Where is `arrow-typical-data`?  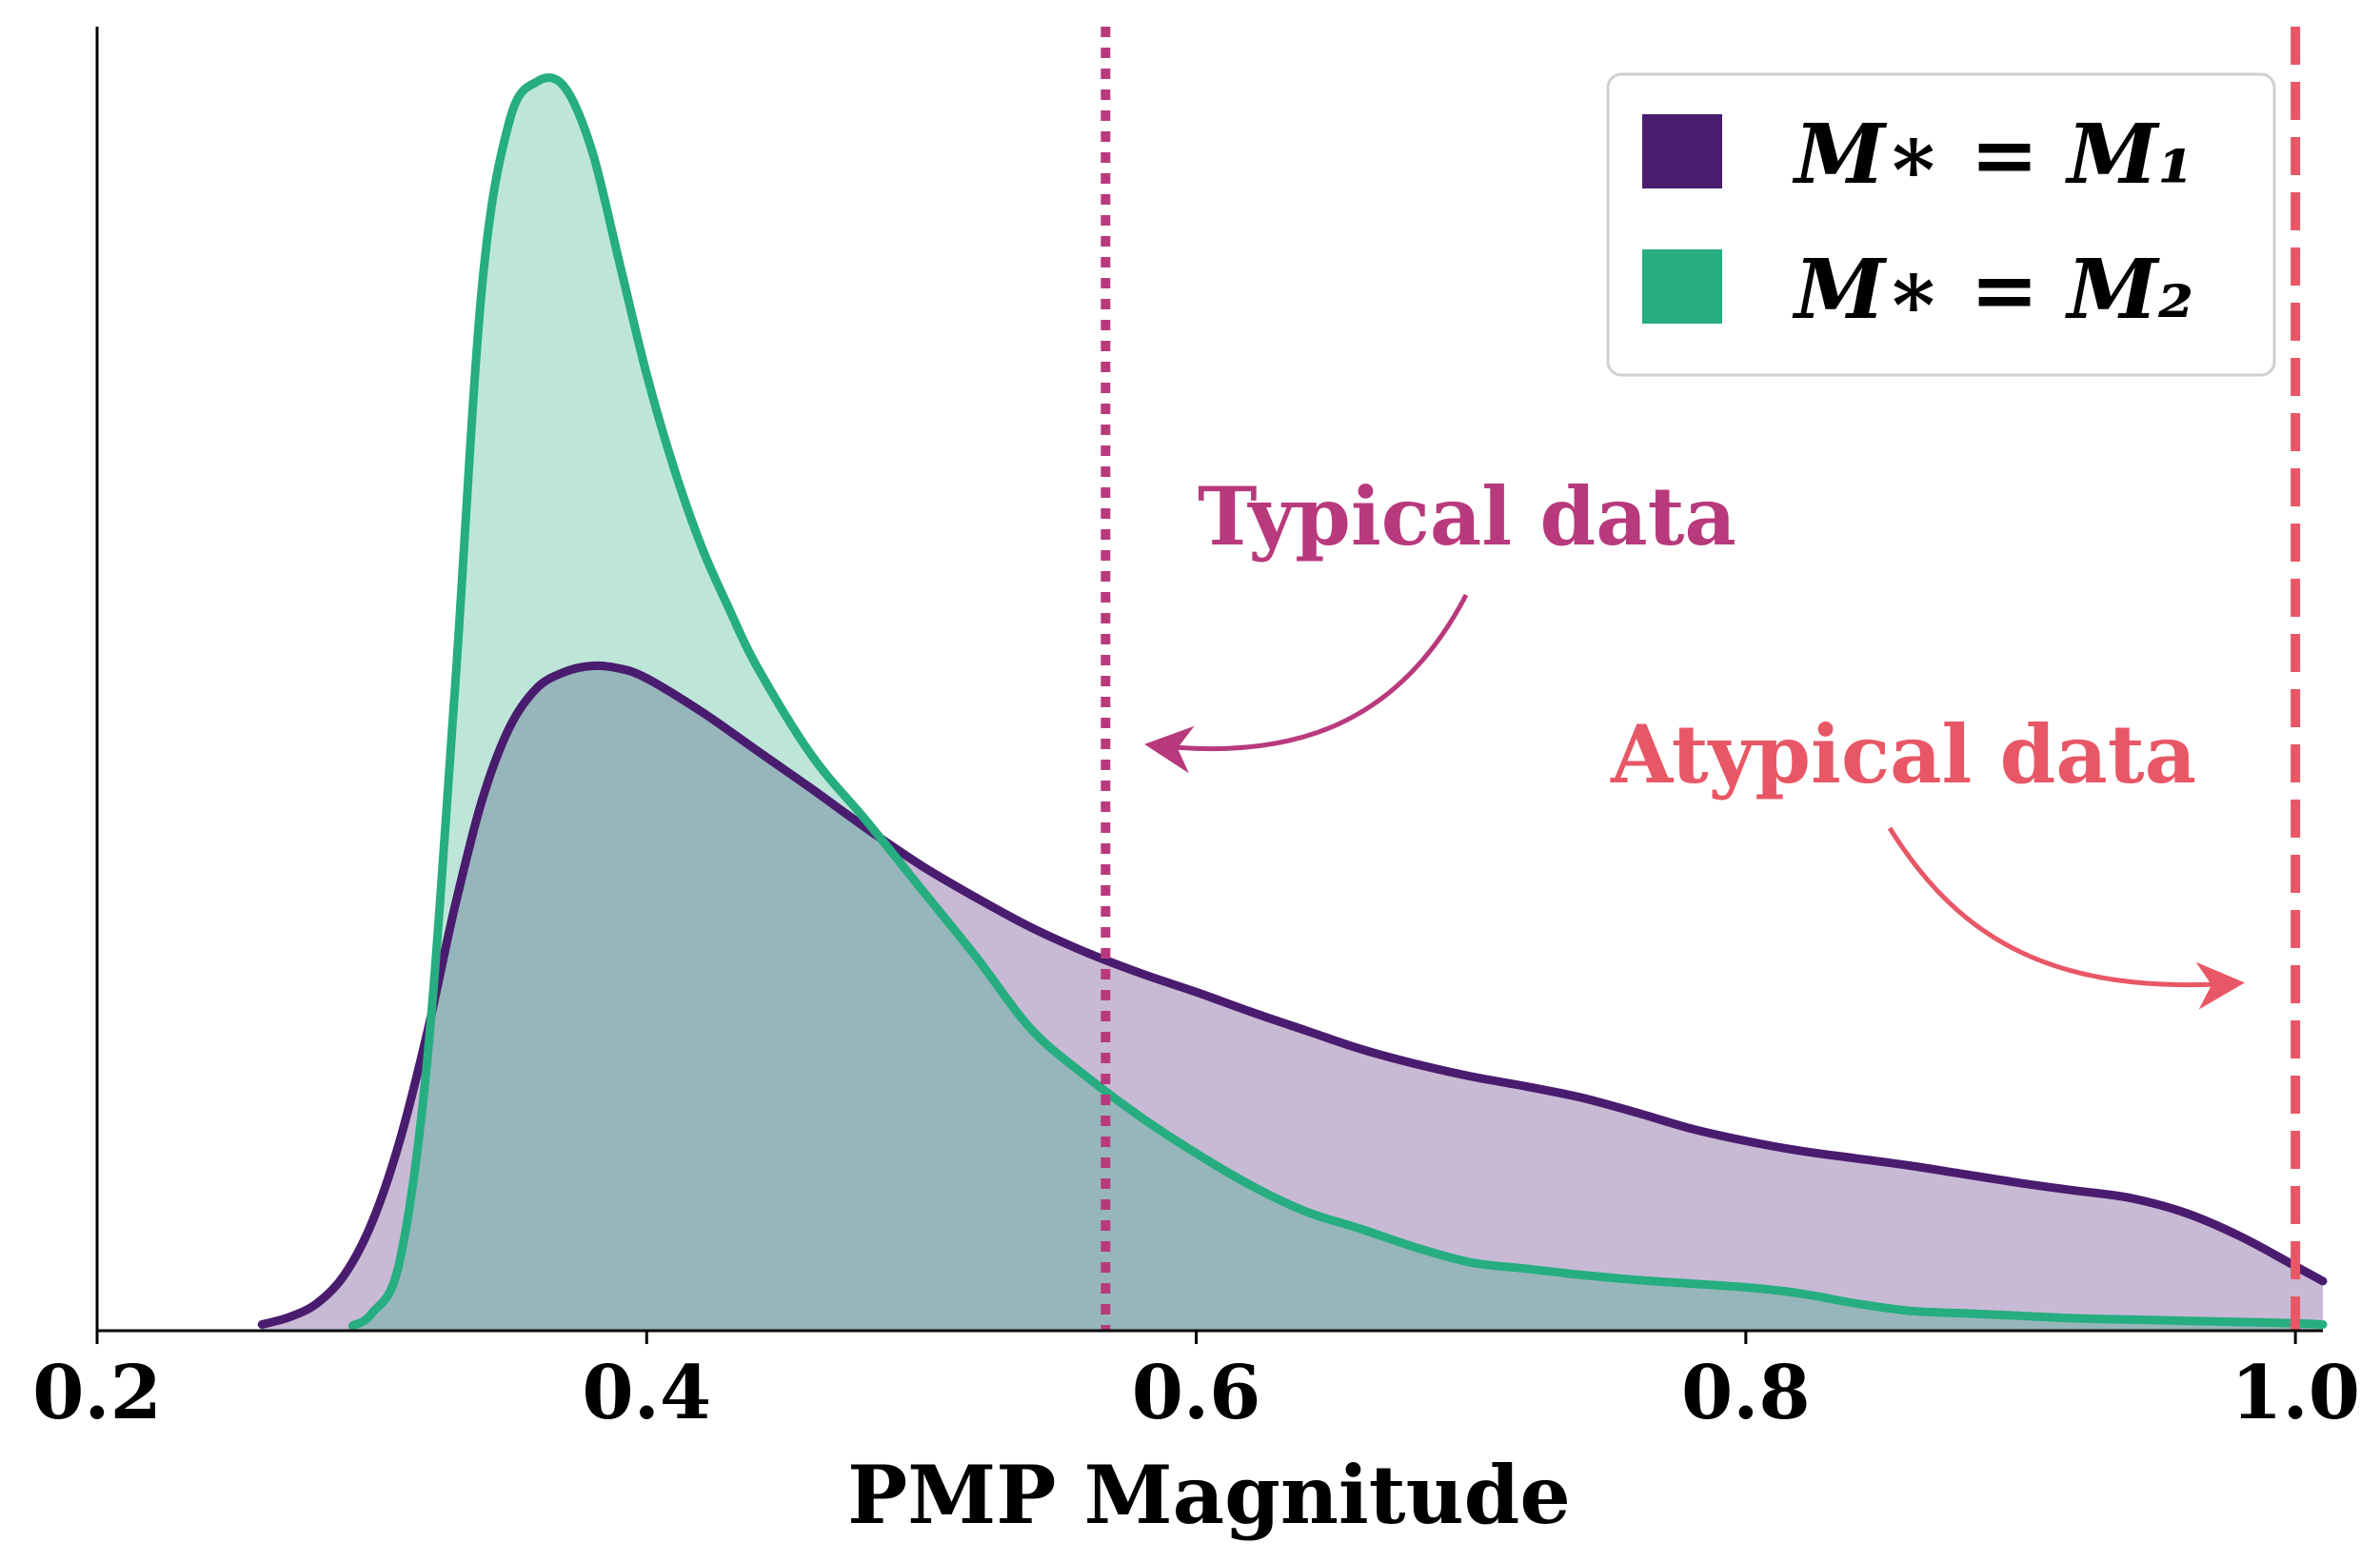 arrow-typical-data is located at coordinates (1306, 684).